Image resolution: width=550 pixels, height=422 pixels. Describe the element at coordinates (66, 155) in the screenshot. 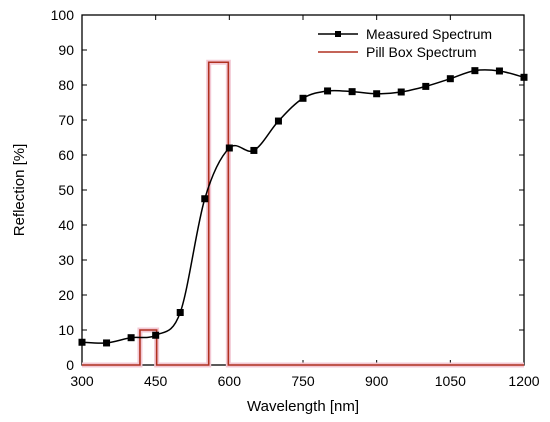

I see `y-tick-label: 60` at that location.